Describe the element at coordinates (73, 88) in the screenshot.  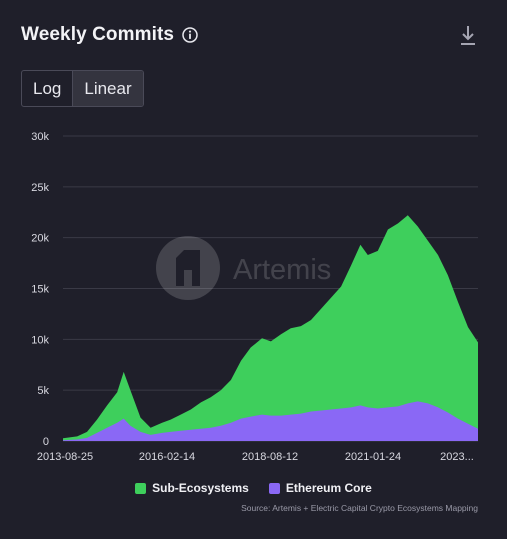
I see `toggle-divider` at that location.